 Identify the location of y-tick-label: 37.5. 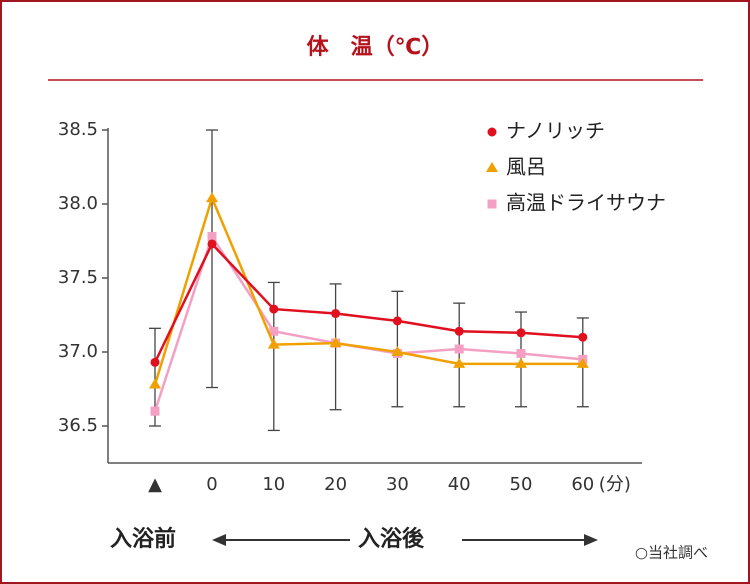
(78, 277).